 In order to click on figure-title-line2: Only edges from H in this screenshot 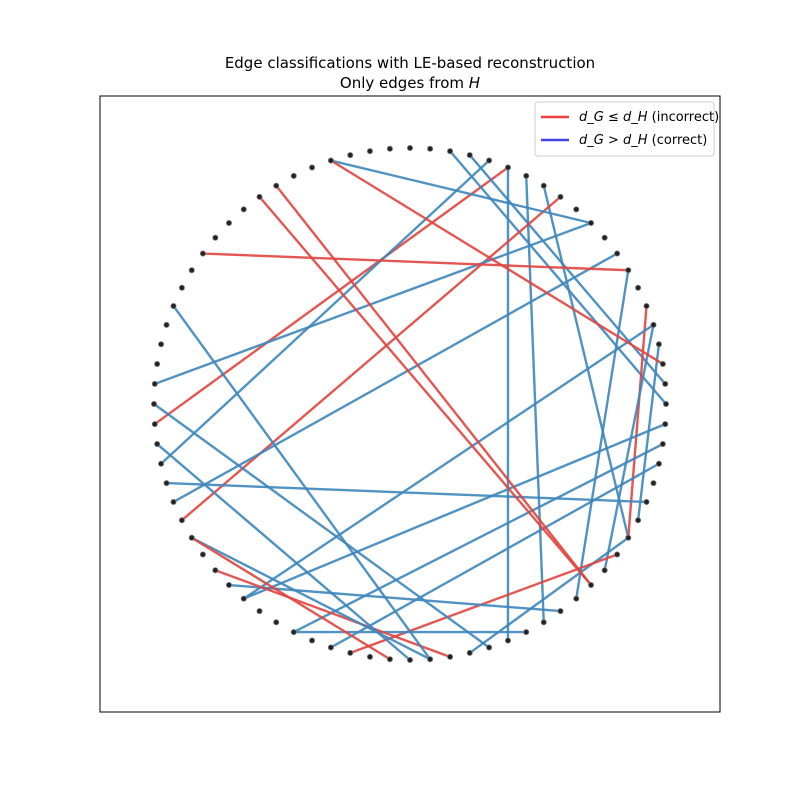, I will do `click(410, 83)`.